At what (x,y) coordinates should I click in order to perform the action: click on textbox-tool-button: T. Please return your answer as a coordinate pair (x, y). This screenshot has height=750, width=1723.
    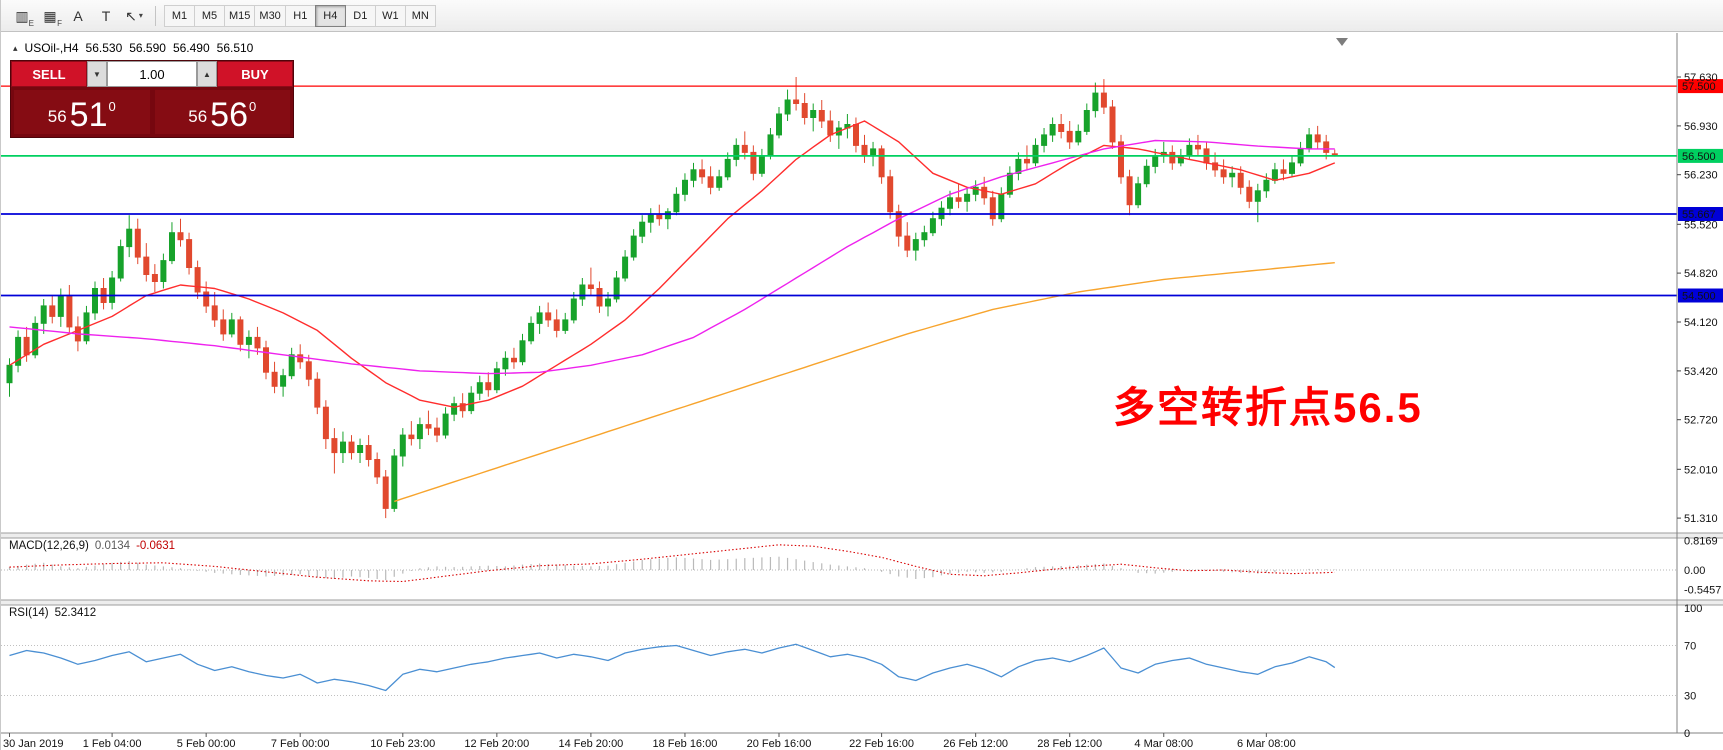
    Looking at the image, I should click on (106, 16).